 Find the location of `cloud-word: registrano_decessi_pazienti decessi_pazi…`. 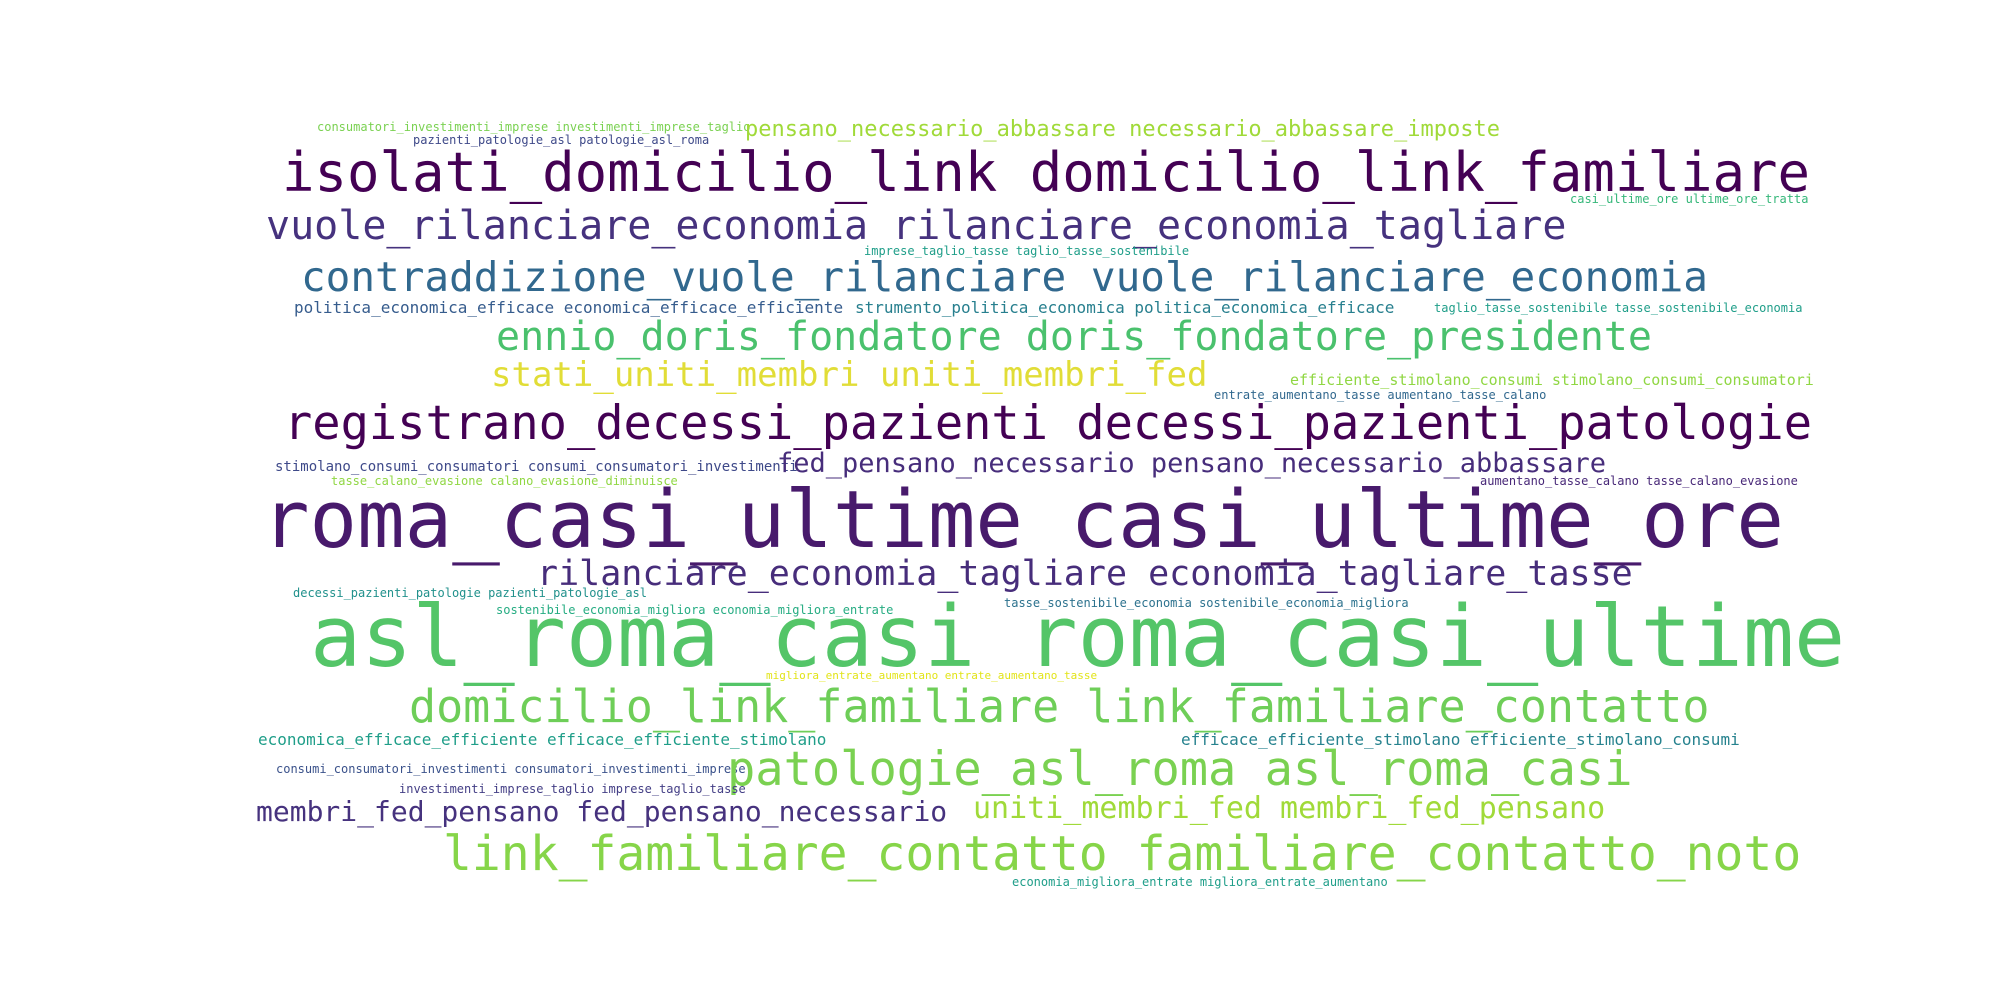

cloud-word: registrano_decessi_pazienti decessi_pazi… is located at coordinates (1048, 423).